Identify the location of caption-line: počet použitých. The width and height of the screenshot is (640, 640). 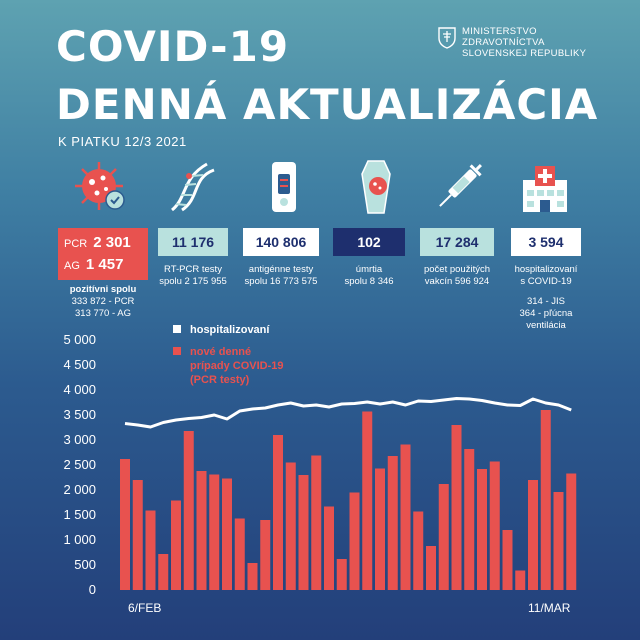
(456, 269).